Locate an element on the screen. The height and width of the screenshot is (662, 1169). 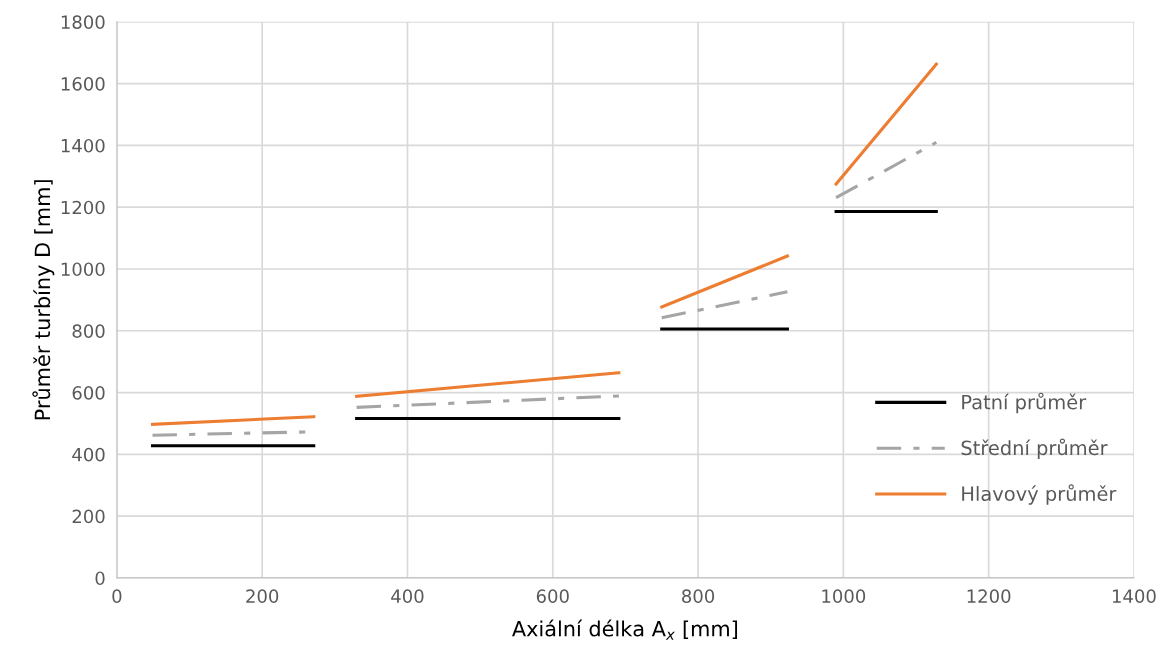
y-tick-label: 200 is located at coordinates (88, 516).